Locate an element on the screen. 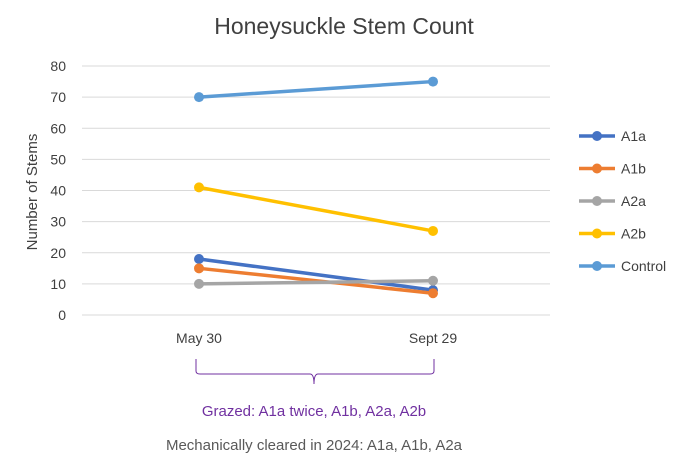 This screenshot has width=700, height=473. y-tick-label: 80 is located at coordinates (58, 66).